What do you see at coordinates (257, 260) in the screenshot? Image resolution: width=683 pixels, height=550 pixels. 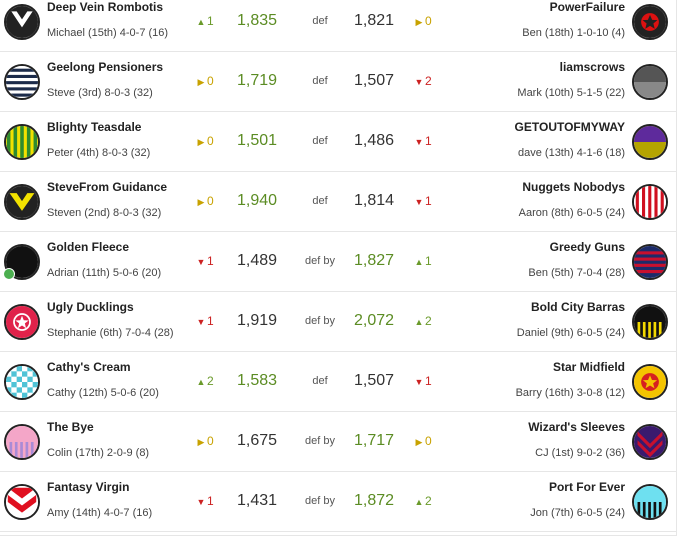 I see `home-score: 1,489` at bounding box center [257, 260].